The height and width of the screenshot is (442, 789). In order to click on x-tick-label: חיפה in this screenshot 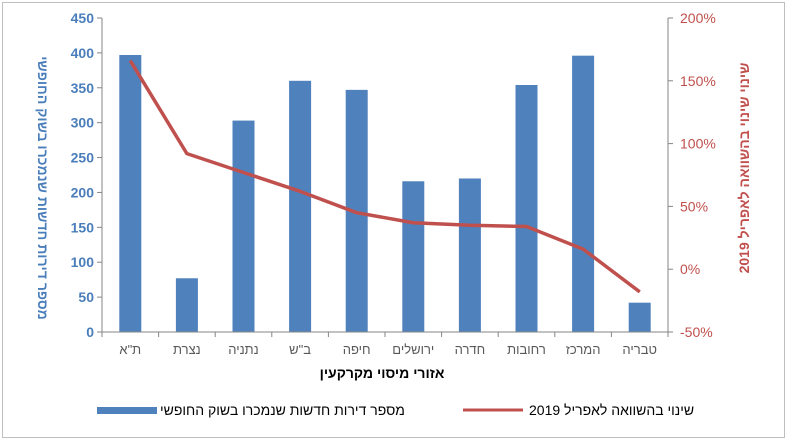, I will do `click(357, 349)`.